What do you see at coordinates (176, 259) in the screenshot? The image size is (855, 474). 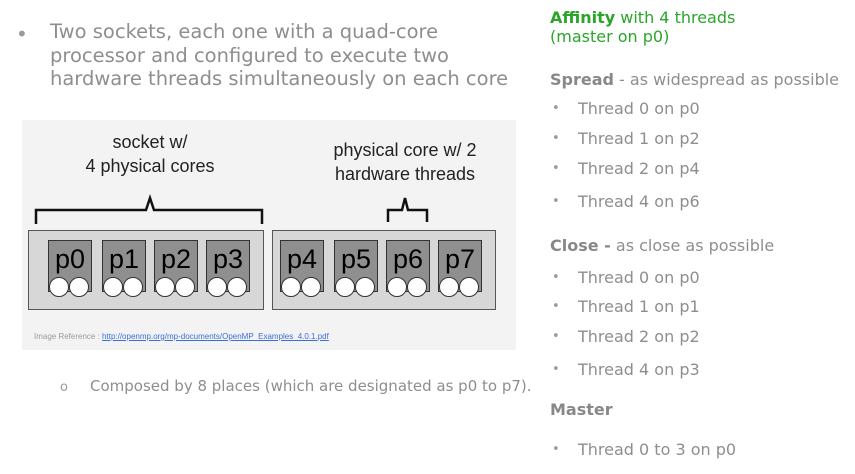 I see `core-label-p2: p2` at bounding box center [176, 259].